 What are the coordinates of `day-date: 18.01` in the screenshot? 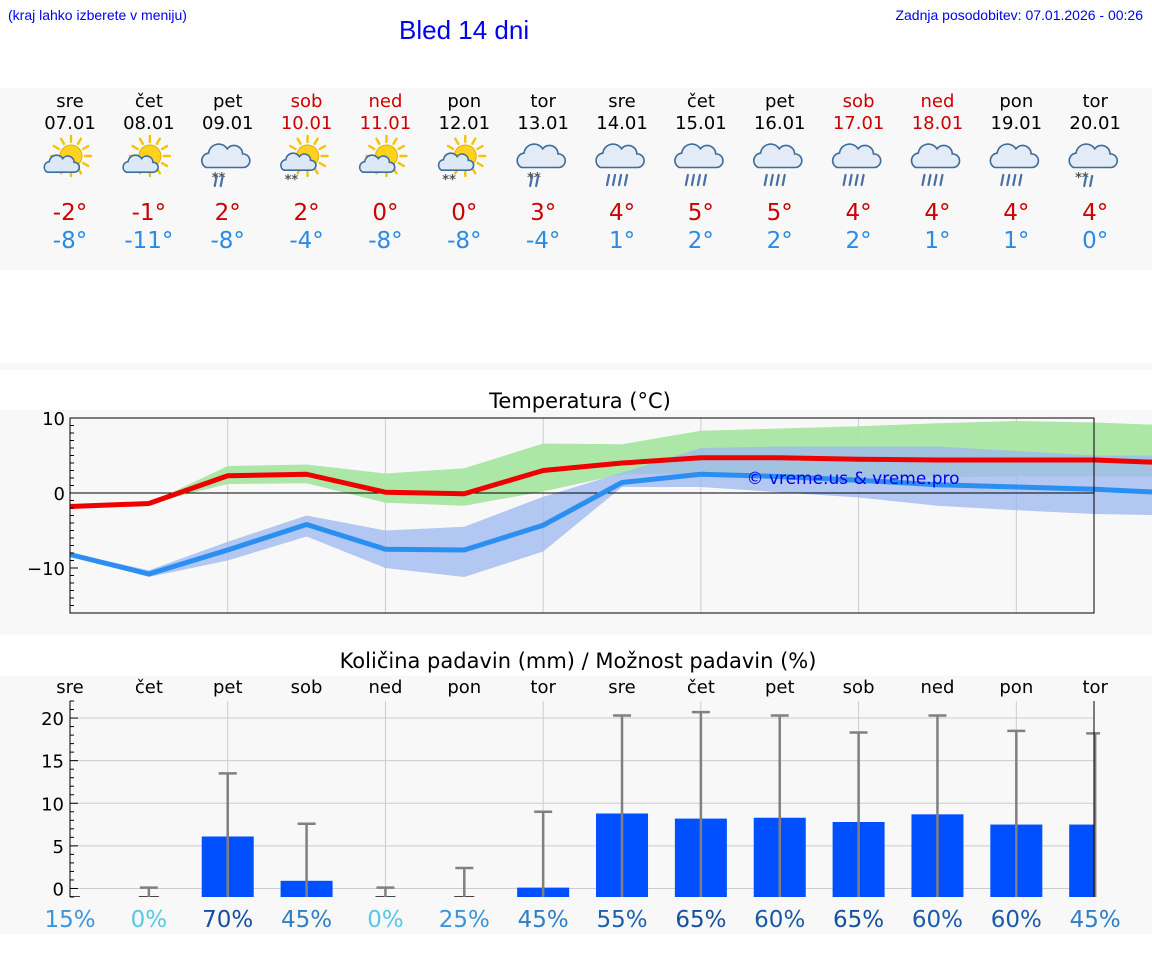 It's located at (938, 123).